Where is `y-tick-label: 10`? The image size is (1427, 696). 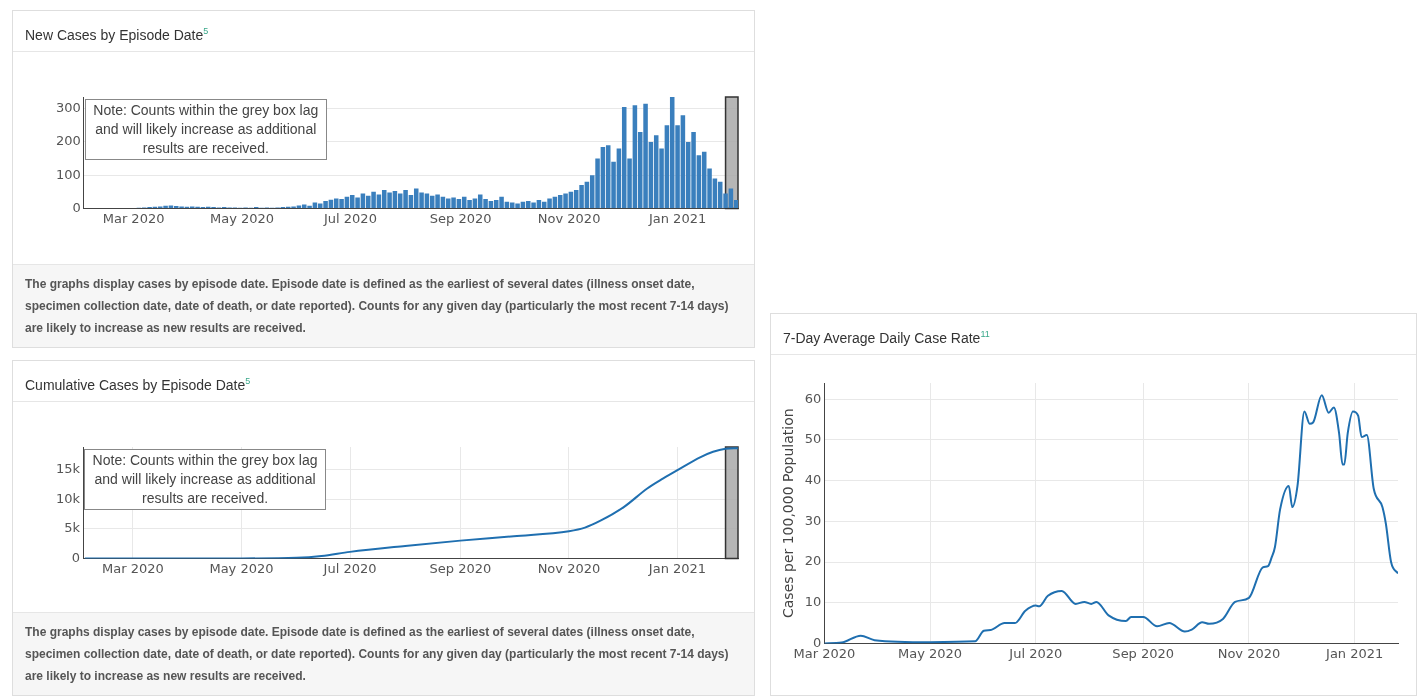 y-tick-label: 10 is located at coordinates (813, 602).